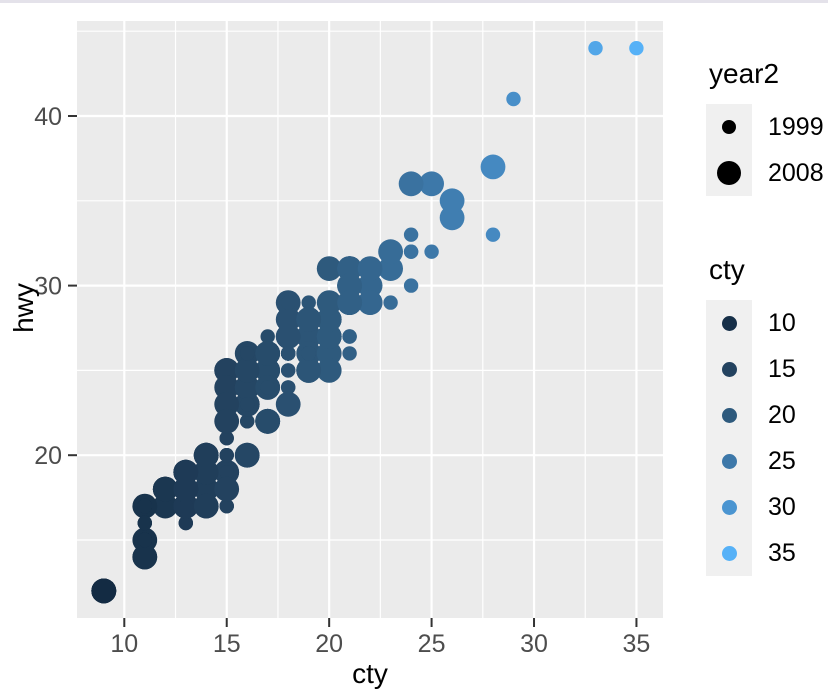 Image resolution: width=828 pixels, height=692 pixels. What do you see at coordinates (782, 552) in the screenshot?
I see `legend-entry-label: 35` at bounding box center [782, 552].